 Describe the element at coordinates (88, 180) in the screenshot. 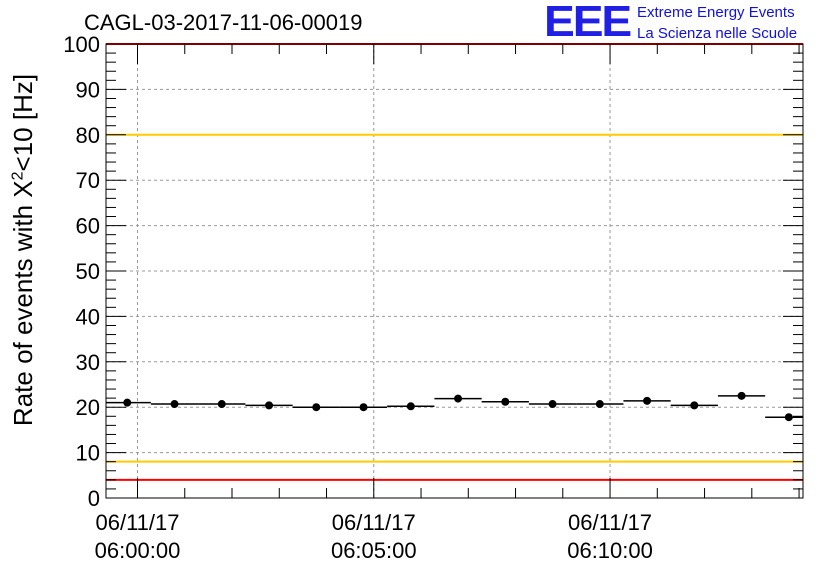

I see `y-tick-label: 70` at that location.